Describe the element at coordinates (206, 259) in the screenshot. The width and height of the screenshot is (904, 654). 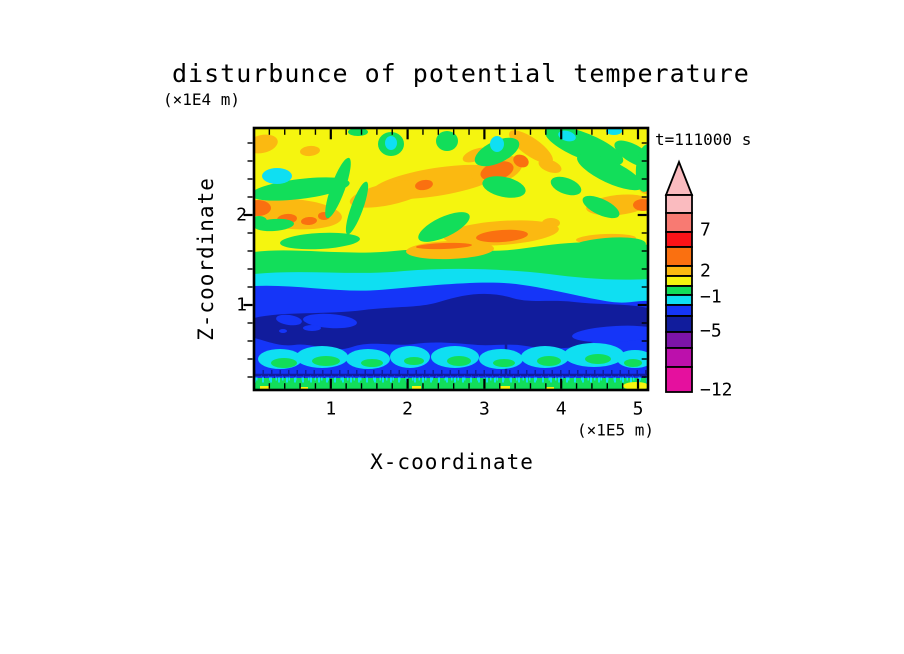
I see `y-axis-title: Z-coordinate` at that location.